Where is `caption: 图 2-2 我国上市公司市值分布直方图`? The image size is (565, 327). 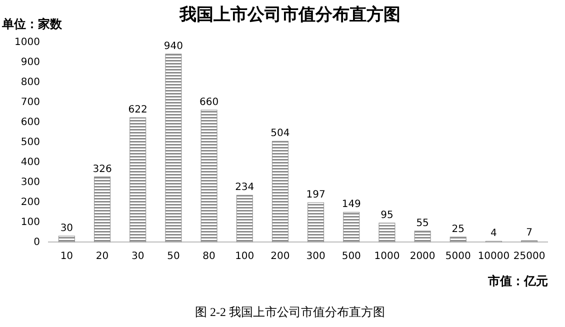
caption: 图 2-2 我国上市公司市值分布直方图 is located at coordinates (290, 312).